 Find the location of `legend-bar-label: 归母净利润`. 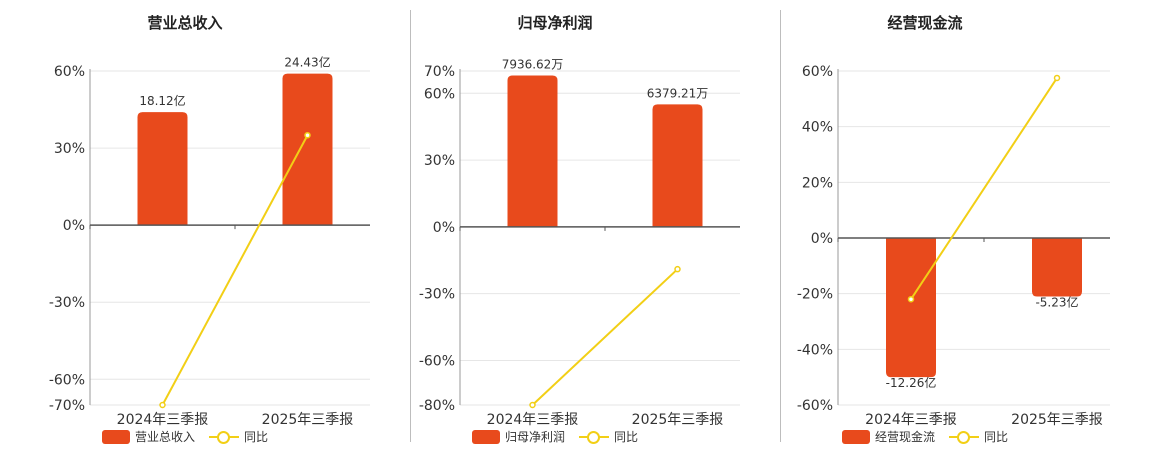

legend-bar-label: 归母净利润 is located at coordinates (534, 437).